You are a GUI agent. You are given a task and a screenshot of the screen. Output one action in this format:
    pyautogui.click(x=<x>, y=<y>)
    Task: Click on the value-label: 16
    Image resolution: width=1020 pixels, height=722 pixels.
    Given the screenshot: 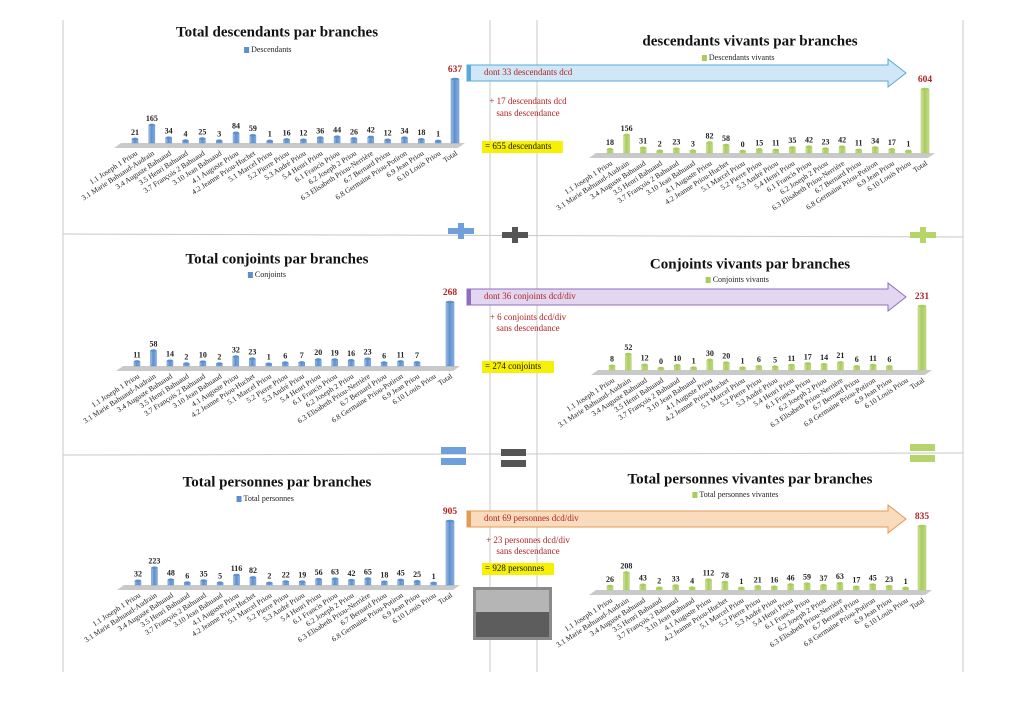 What is the action you would take?
    pyautogui.click(x=774, y=580)
    